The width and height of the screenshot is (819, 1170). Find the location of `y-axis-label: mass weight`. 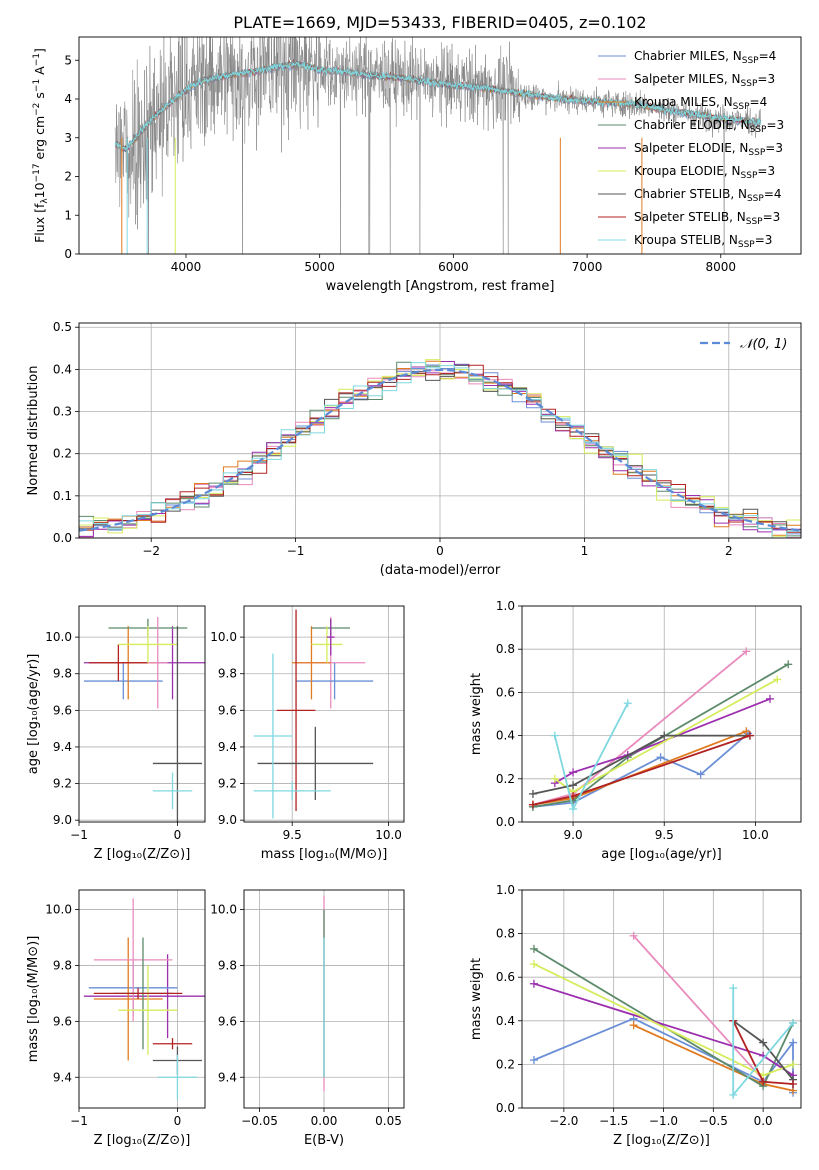

y-axis-label: mass weight is located at coordinates (476, 714).